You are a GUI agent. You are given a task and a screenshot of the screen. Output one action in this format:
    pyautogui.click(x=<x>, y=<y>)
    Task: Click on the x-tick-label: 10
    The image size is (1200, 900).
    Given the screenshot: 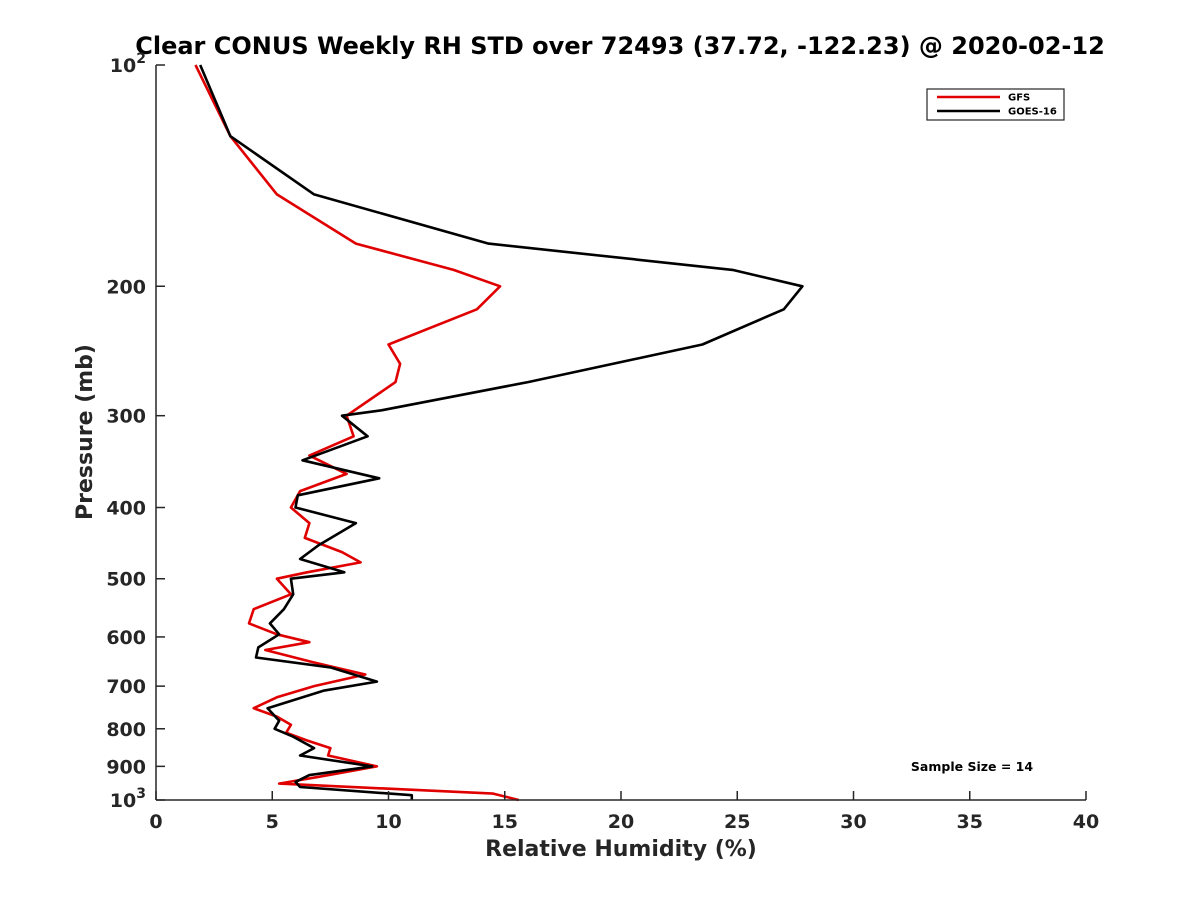 What is the action you would take?
    pyautogui.click(x=388, y=822)
    